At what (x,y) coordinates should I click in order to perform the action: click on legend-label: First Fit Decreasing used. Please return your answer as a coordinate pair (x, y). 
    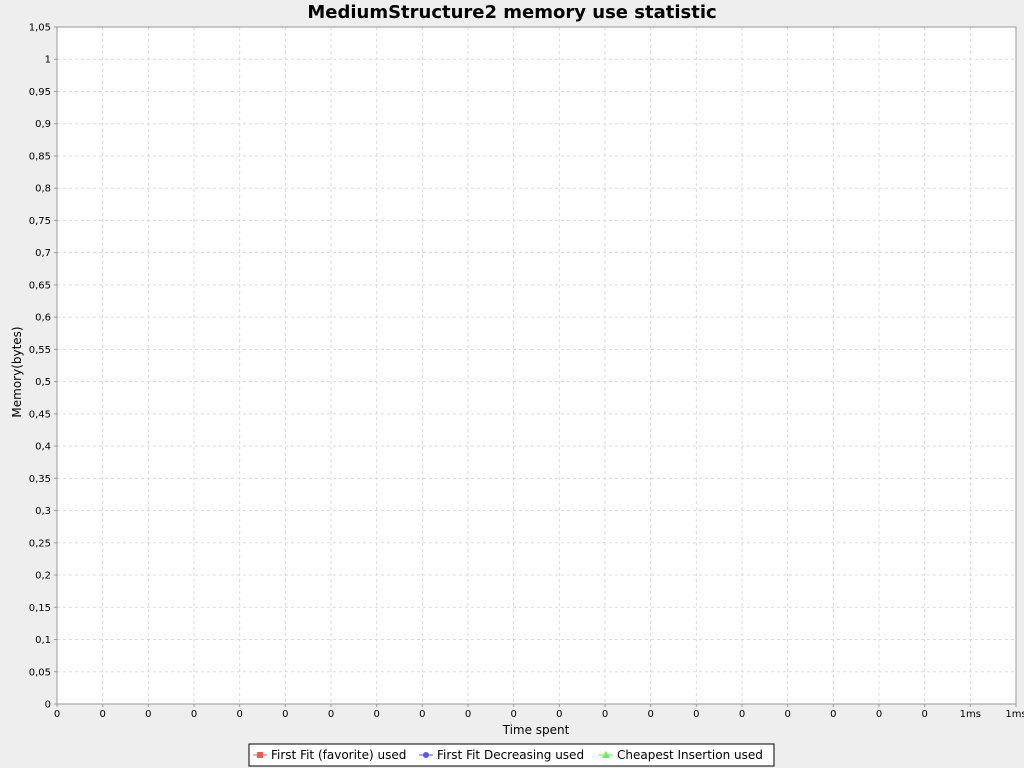
    Looking at the image, I should click on (510, 755).